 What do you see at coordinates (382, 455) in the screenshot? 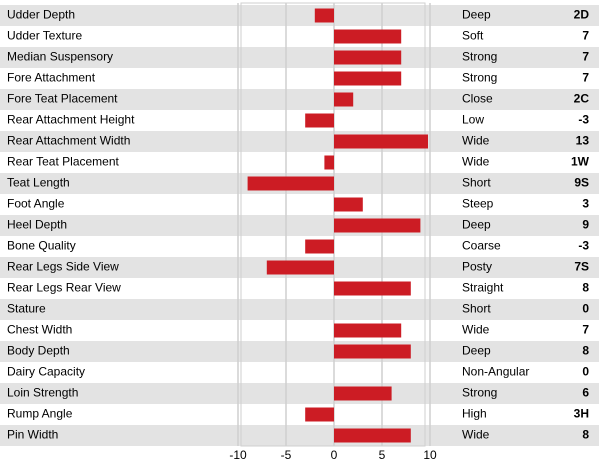
I see `x-tick-label: 5` at bounding box center [382, 455].